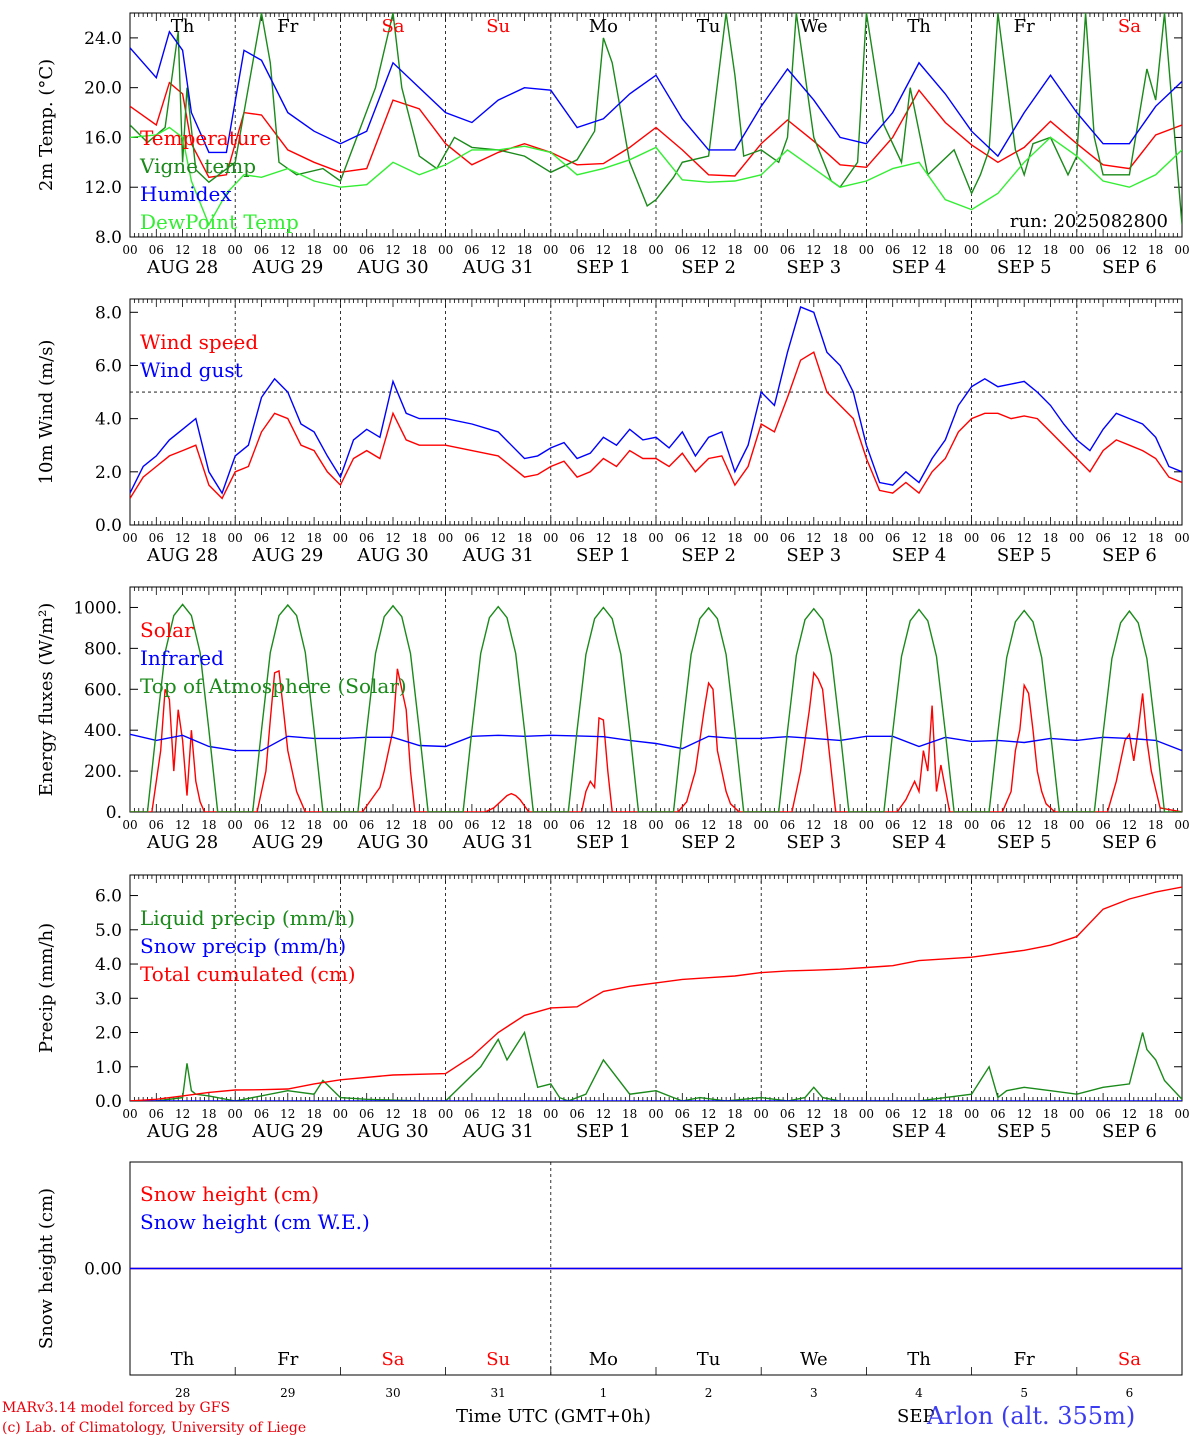 The width and height of the screenshot is (1194, 1440). I want to click on legend-entry: Top of Atmosphere (Solar), so click(273, 686).